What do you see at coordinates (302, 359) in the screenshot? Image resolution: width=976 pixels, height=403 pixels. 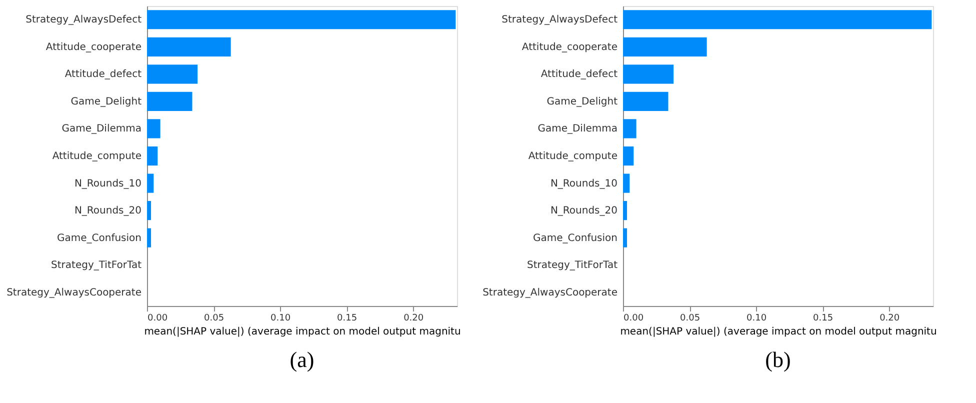 I see `text: (a)` at bounding box center [302, 359].